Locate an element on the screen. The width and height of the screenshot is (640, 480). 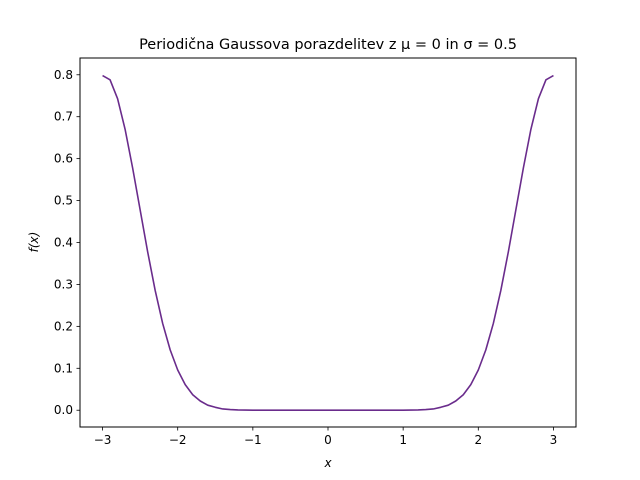
y-tick-label: 0.3 is located at coordinates (63, 284).